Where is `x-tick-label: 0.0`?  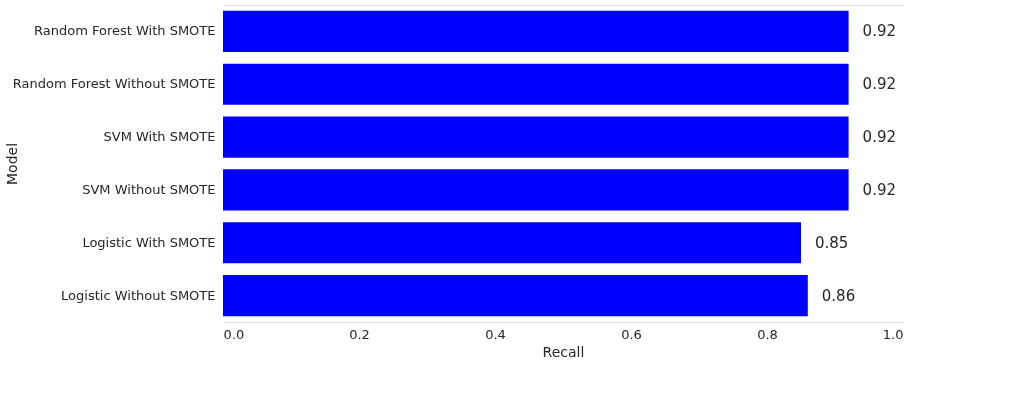 x-tick-label: 0.0 is located at coordinates (234, 334).